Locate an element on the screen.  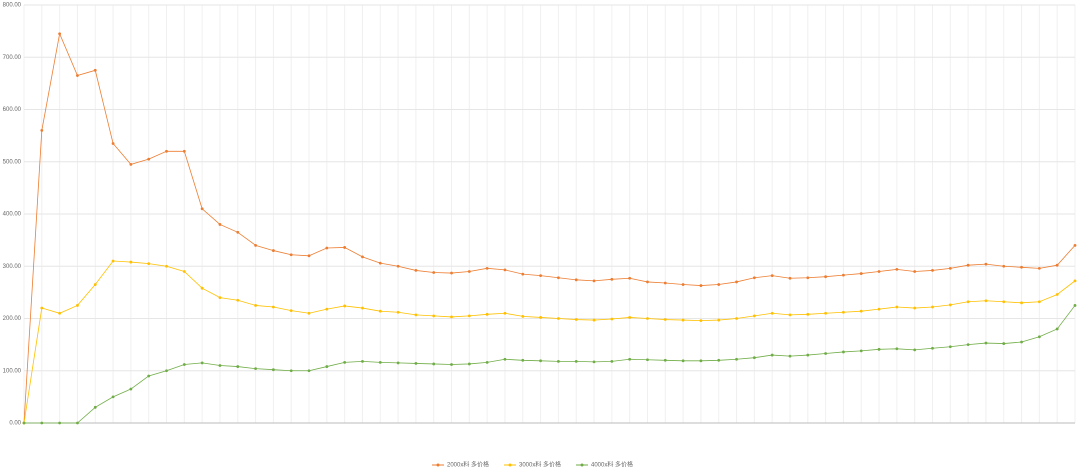
y-tick-label: 100.00 is located at coordinates (12, 371).